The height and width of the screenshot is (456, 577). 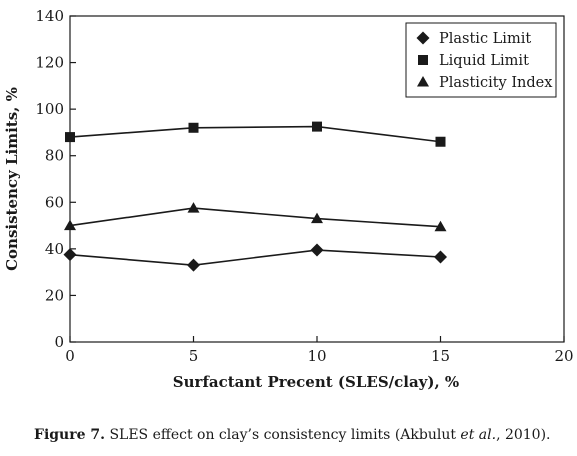 What do you see at coordinates (316, 356) in the screenshot?
I see `x-tick-label: 10` at bounding box center [316, 356].